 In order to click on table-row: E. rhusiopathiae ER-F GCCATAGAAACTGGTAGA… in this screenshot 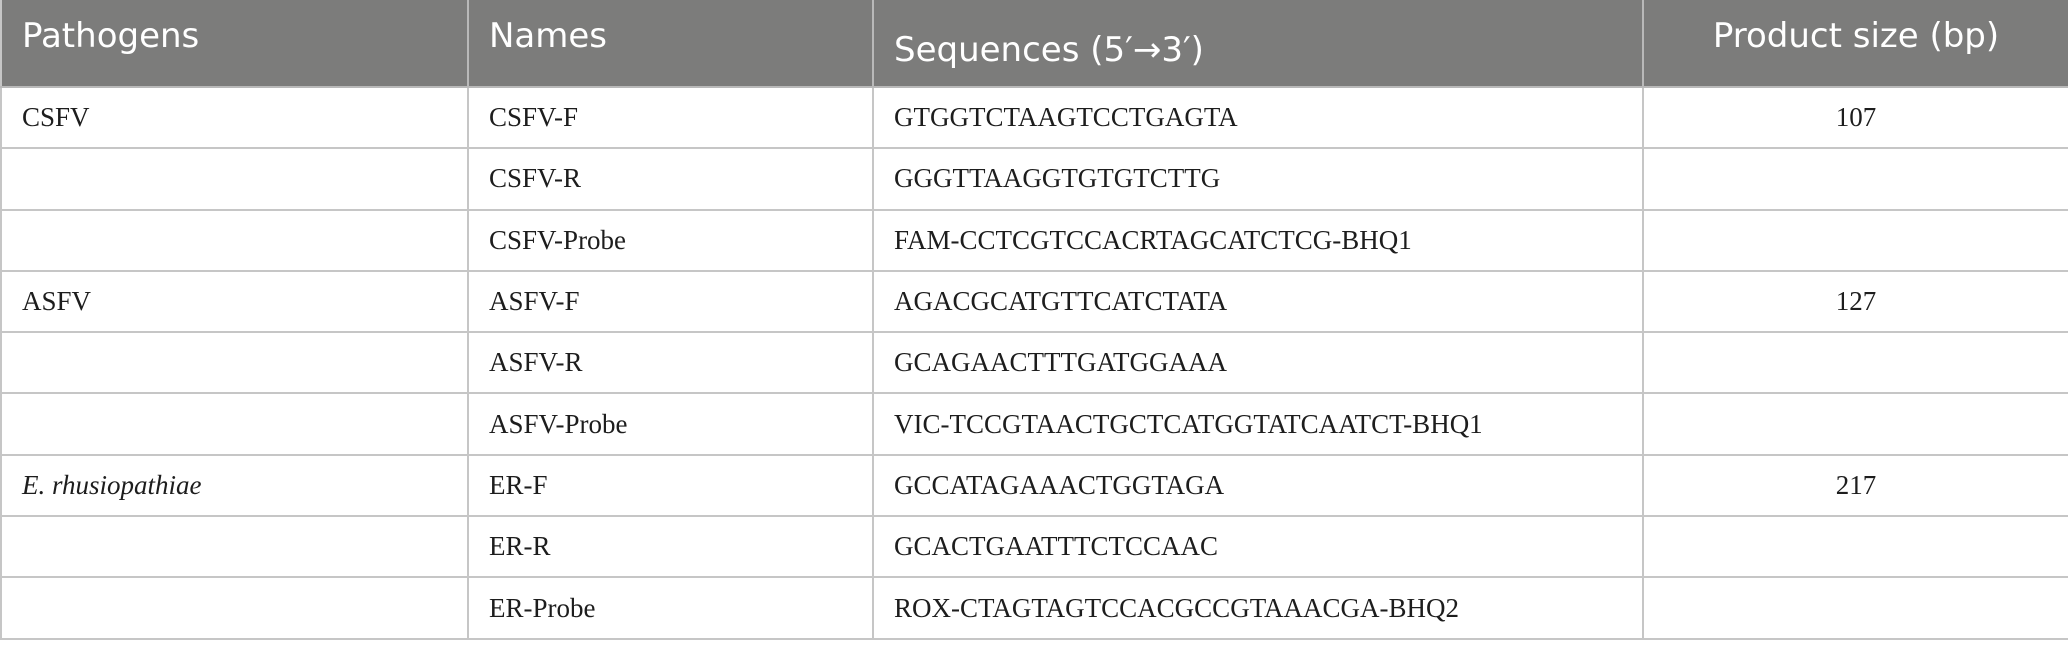, I will do `click(1034, 485)`.